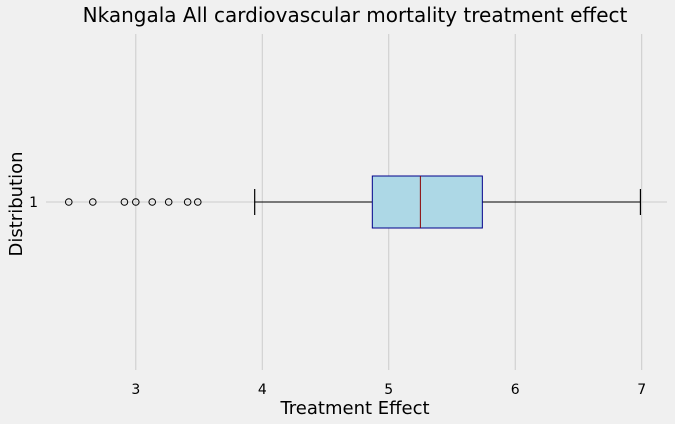 The image size is (675, 424). I want to click on x-tick-label: 4, so click(262, 390).